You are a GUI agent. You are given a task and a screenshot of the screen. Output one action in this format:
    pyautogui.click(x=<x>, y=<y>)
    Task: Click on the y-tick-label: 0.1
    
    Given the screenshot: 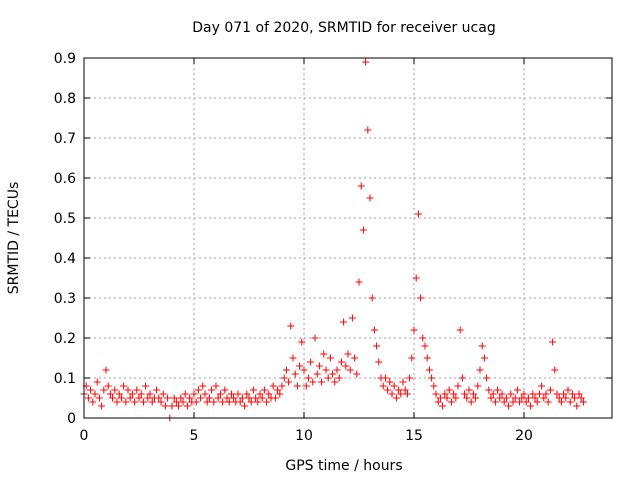 What is the action you would take?
    pyautogui.click(x=65, y=379)
    